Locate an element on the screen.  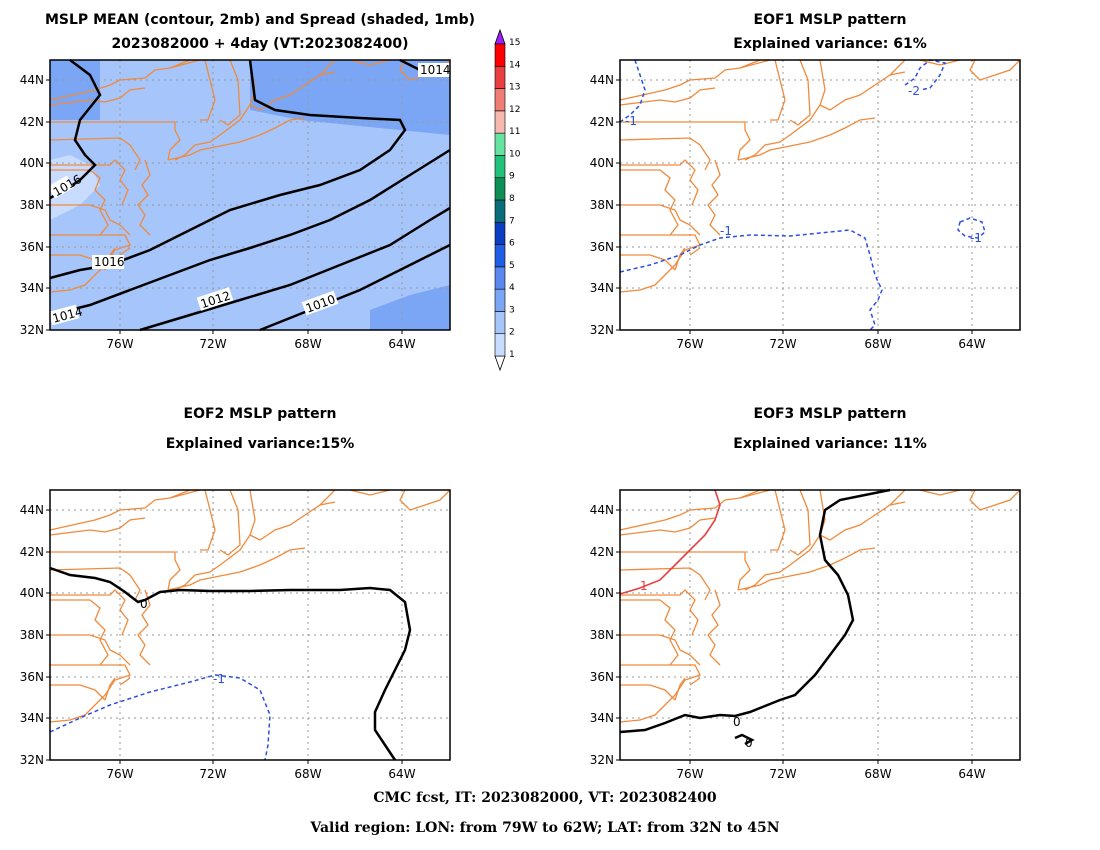
contour-label: 1014 is located at coordinates (435, 70).